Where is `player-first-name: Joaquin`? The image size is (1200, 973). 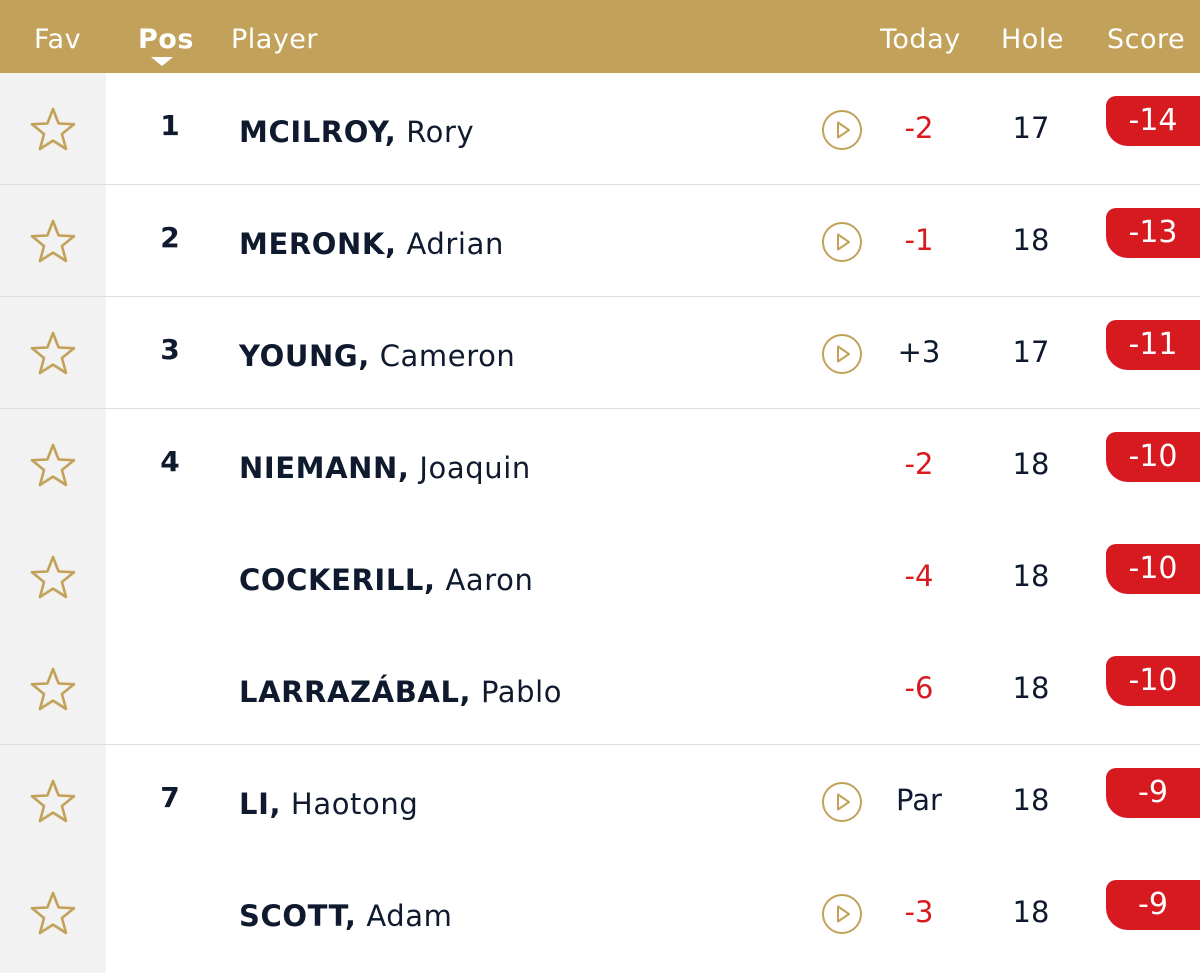
player-first-name: Joaquin is located at coordinates (475, 468).